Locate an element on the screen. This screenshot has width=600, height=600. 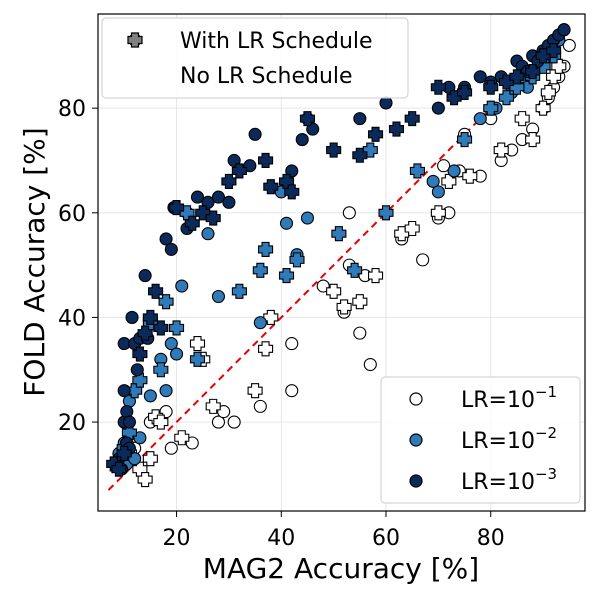
legend-lr1-label: LR=10−1 is located at coordinates (509, 398).